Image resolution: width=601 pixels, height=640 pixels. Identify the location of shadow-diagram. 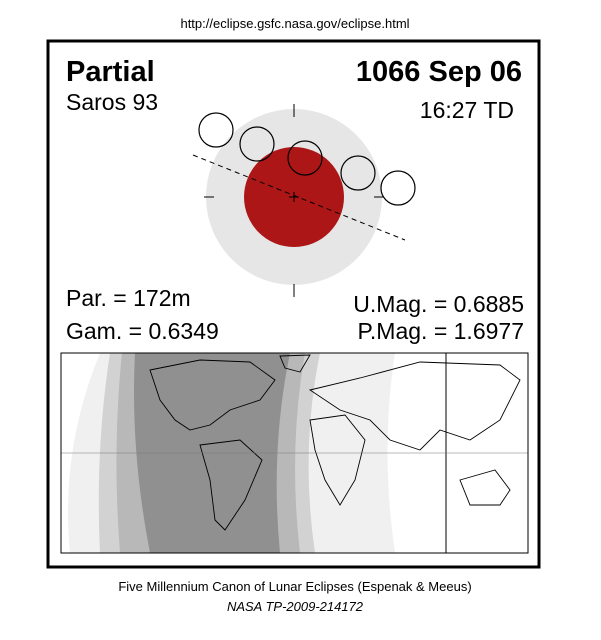
(304, 200).